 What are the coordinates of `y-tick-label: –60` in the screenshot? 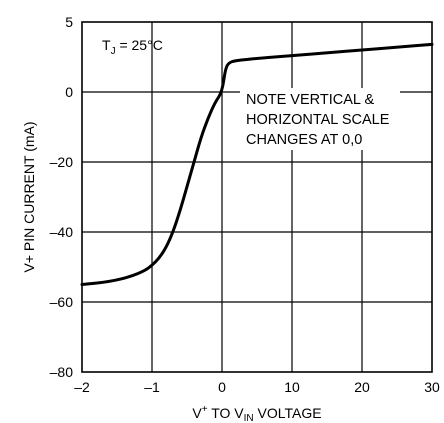 It's located at (62, 302).